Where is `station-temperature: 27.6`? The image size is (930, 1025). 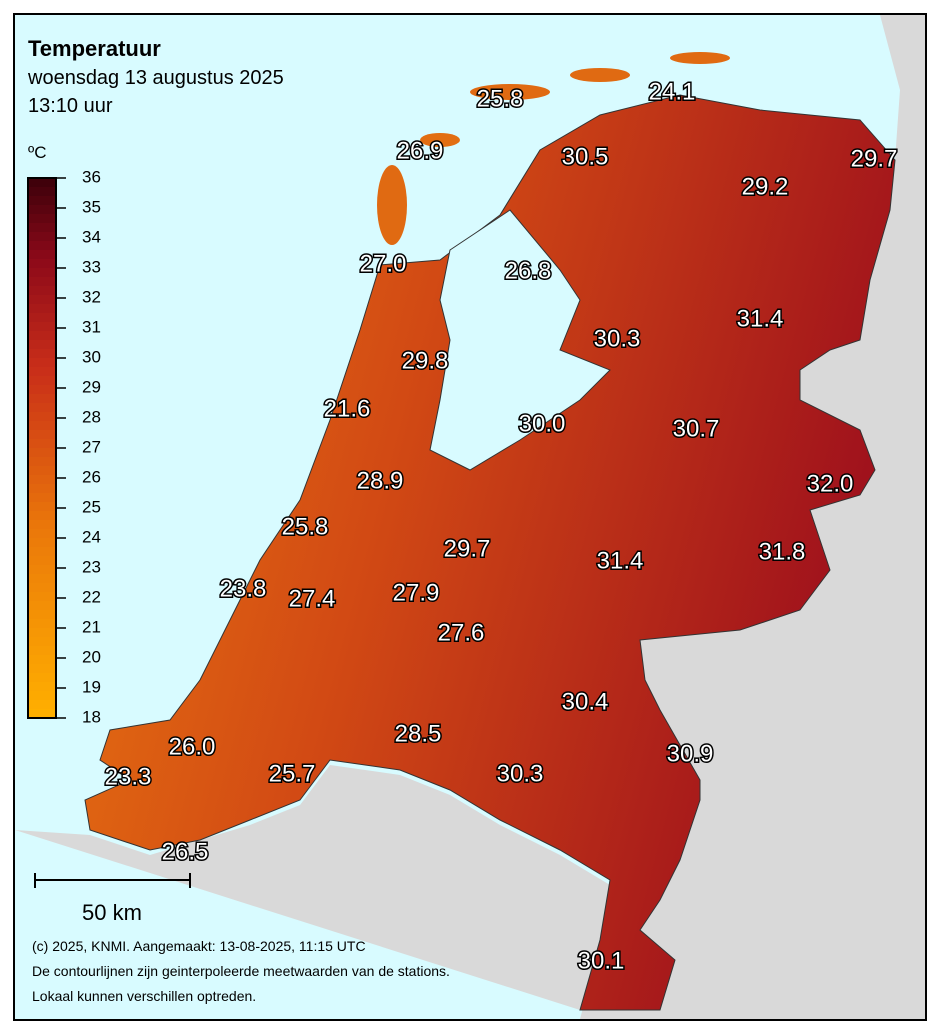 station-temperature: 27.6 is located at coordinates (461, 632).